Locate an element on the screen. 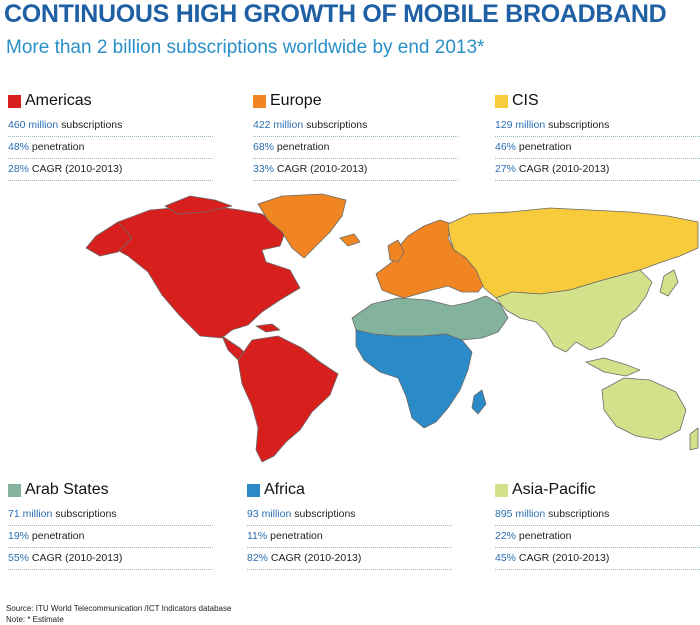 This screenshot has width=700, height=625. penetration-row: 46% penetration is located at coordinates (597, 148).